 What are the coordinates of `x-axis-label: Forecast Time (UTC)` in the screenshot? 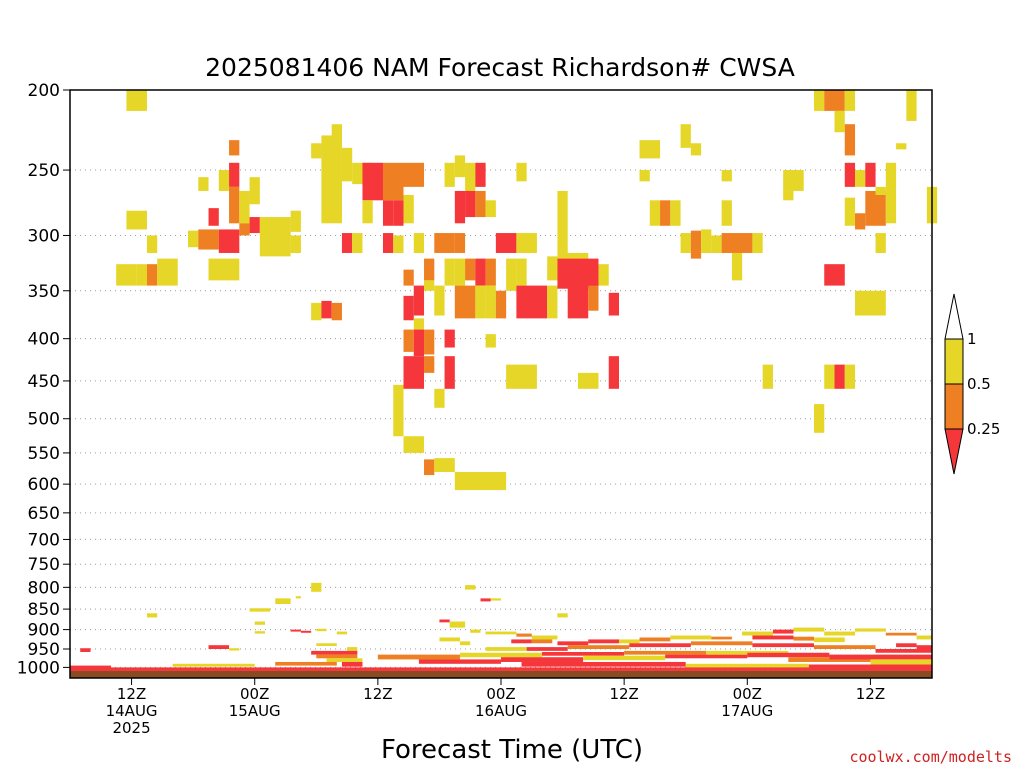 It's located at (512, 750).